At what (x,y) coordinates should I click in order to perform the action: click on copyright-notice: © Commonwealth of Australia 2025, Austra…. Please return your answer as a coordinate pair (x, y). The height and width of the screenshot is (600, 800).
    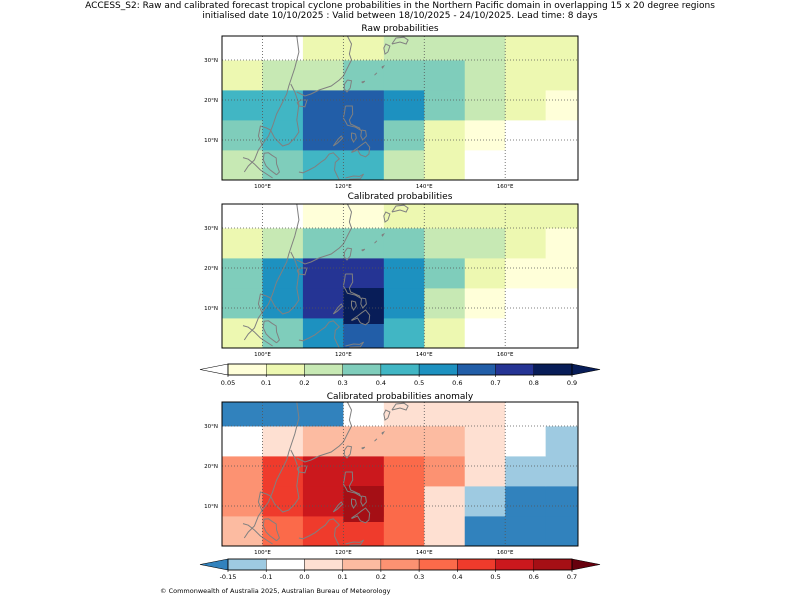
    Looking at the image, I should click on (275, 591).